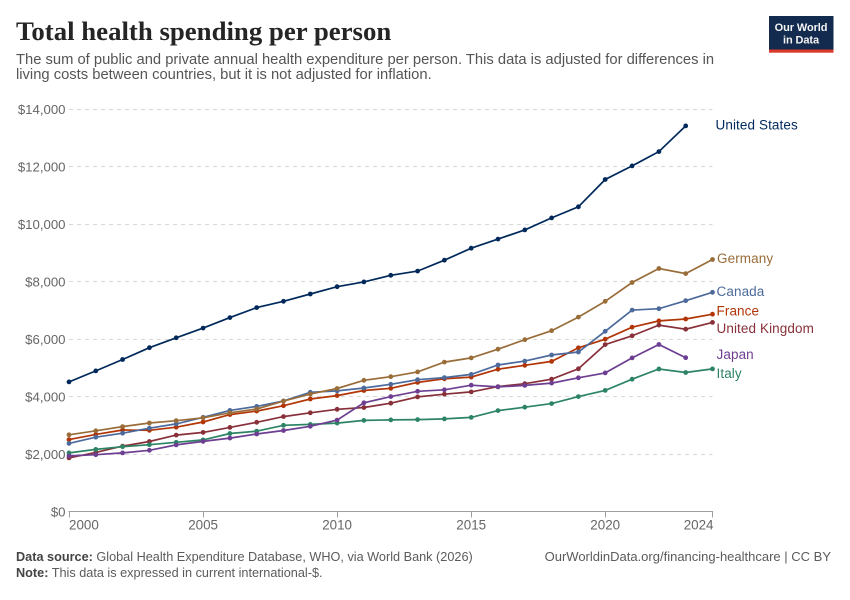 This screenshot has width=850, height=600. Describe the element at coordinates (741, 291) in the screenshot. I see `svg-text: Canada` at that location.